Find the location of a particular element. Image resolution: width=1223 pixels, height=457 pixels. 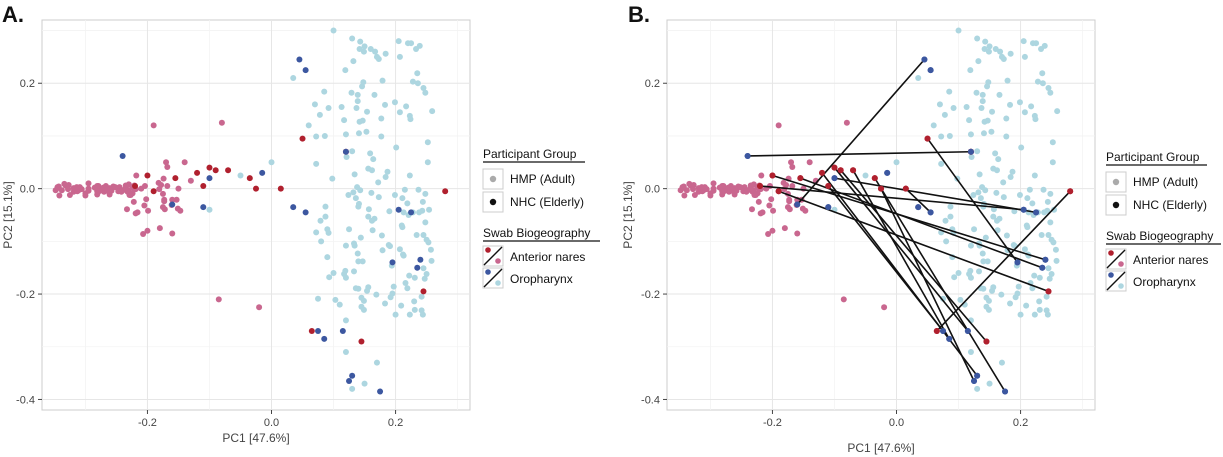

x-tick-label: 0.0 is located at coordinates (896, 423).